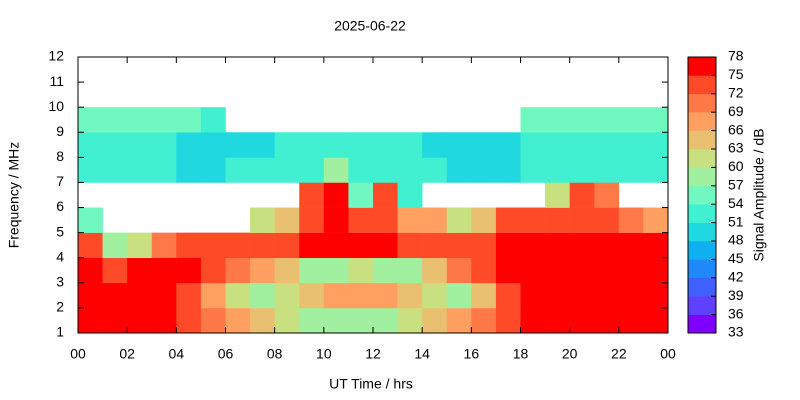 Image resolution: width=800 pixels, height=400 pixels. I want to click on colorbar-tick-label: 60, so click(736, 166).